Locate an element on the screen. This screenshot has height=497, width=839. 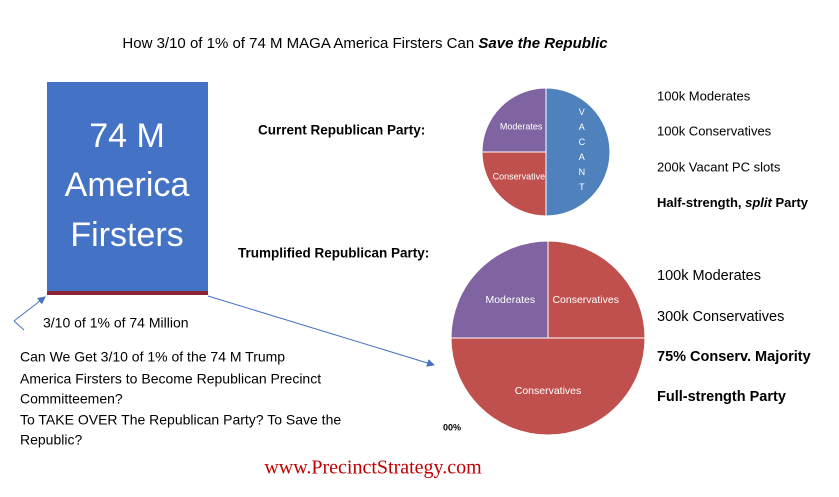
arrow-tail is located at coordinates (19, 325).